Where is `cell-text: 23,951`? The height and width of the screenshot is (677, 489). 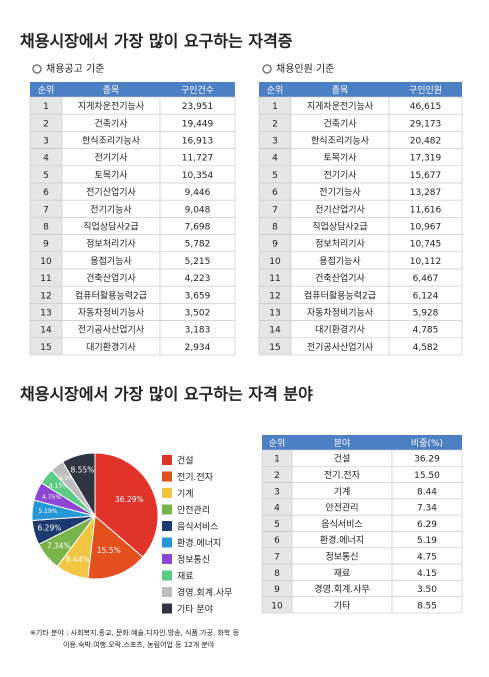
cell-text: 23,951 is located at coordinates (198, 107).